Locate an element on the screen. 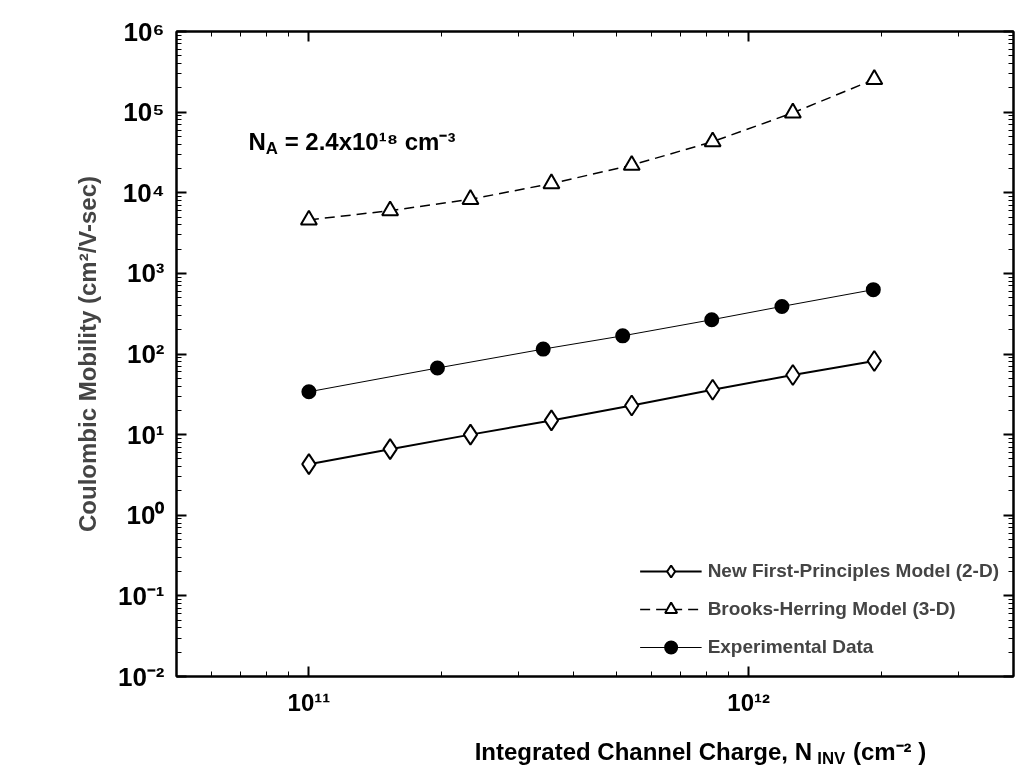 Image resolution: width=1015 pixels, height=767 pixels. legend-label: Brooks-Herring Model (3-D) is located at coordinates (831, 609).